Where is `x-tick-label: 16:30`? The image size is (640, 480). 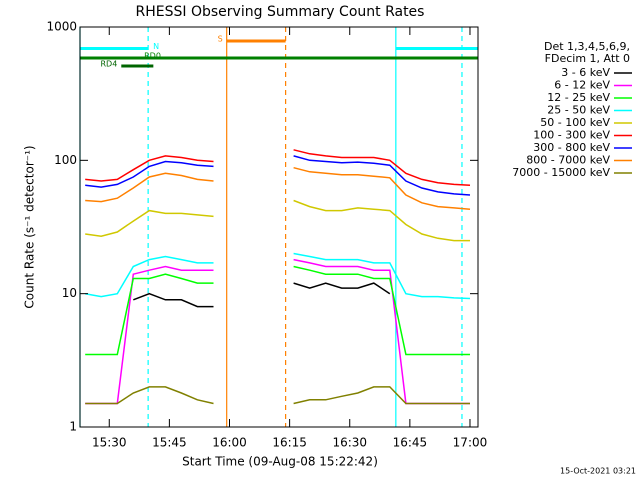
x-tick-label: 16:30 is located at coordinates (349, 443).